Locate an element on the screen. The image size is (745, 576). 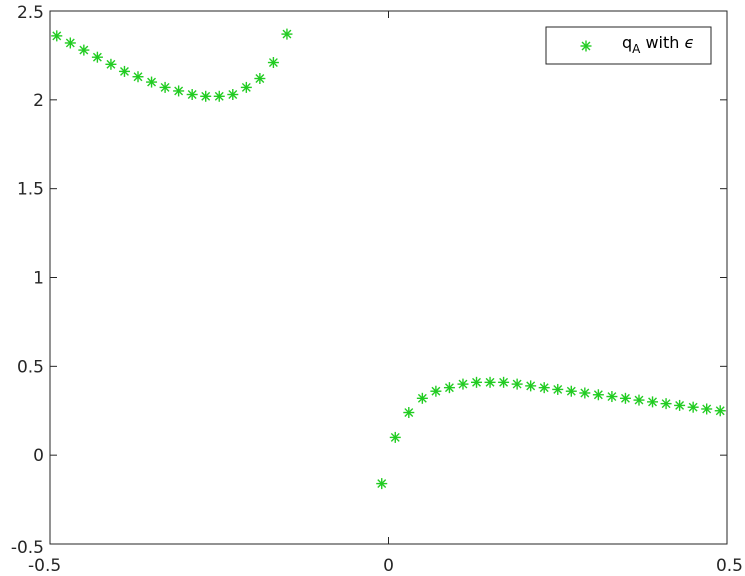
legend-label-rest: with is located at coordinates (662, 42).